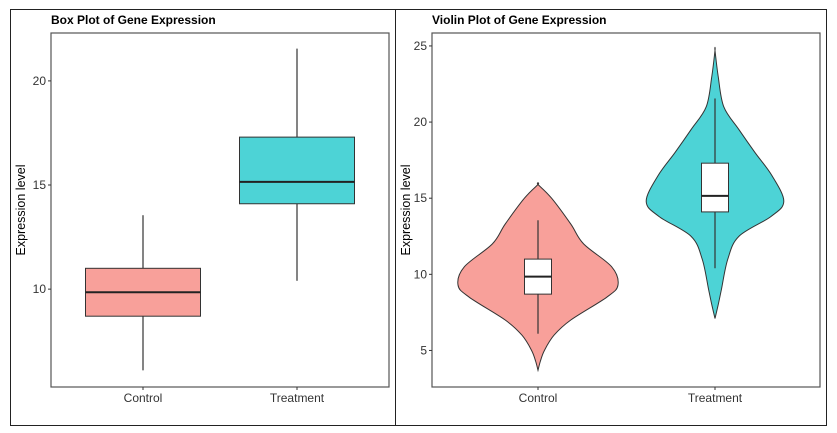 The image size is (837, 433). What do you see at coordinates (421, 46) in the screenshot?
I see `y-tick-label: 25` at bounding box center [421, 46].